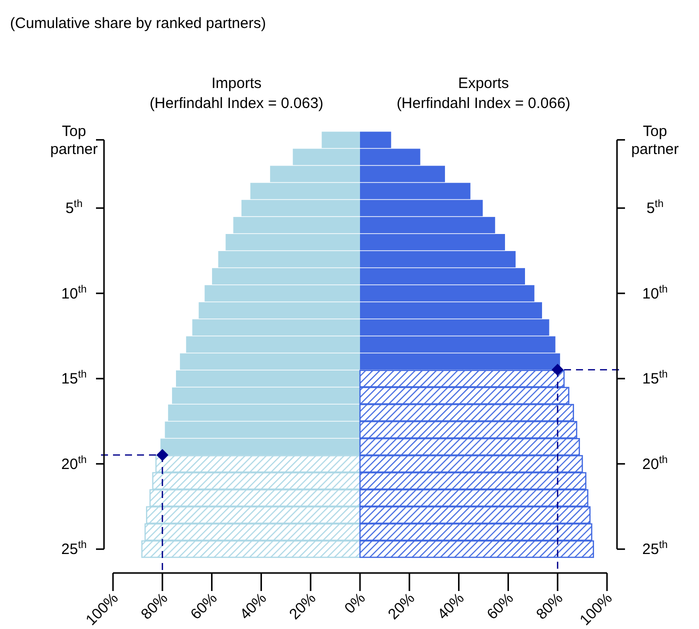 This screenshot has height=629, width=699. I want to click on text: (Cumulative share by ranked partners), so click(138, 23).